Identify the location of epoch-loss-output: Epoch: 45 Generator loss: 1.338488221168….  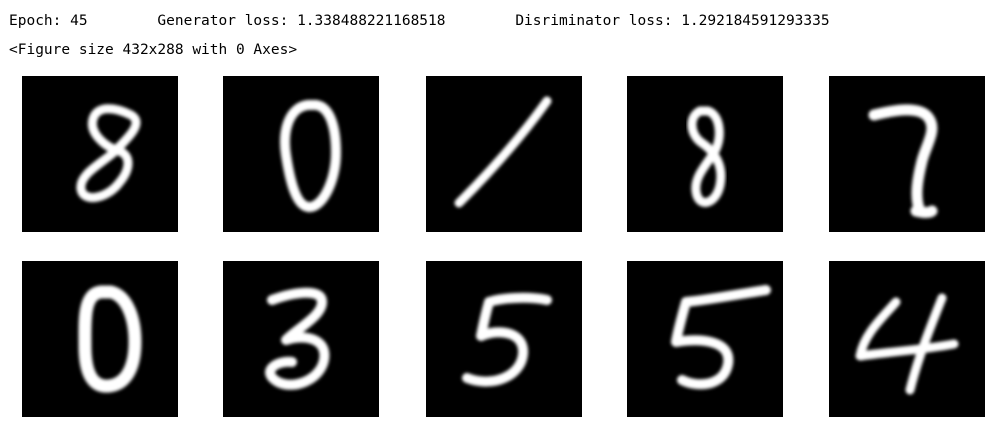
(419, 21).